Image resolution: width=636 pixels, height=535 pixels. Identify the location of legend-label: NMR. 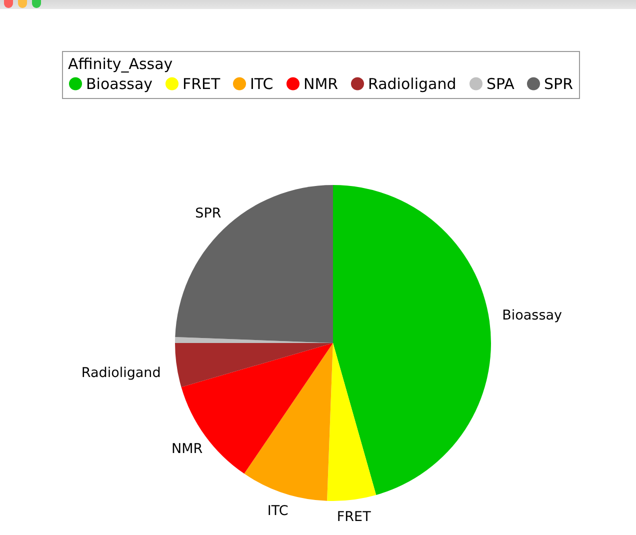
(321, 83).